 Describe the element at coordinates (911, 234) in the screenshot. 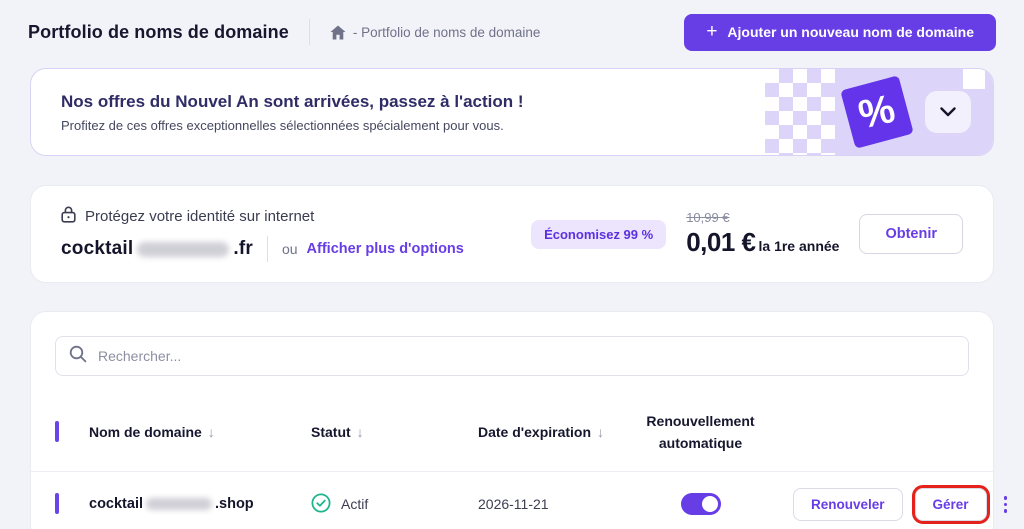

I see `get-offer-button: Obtenir` at that location.